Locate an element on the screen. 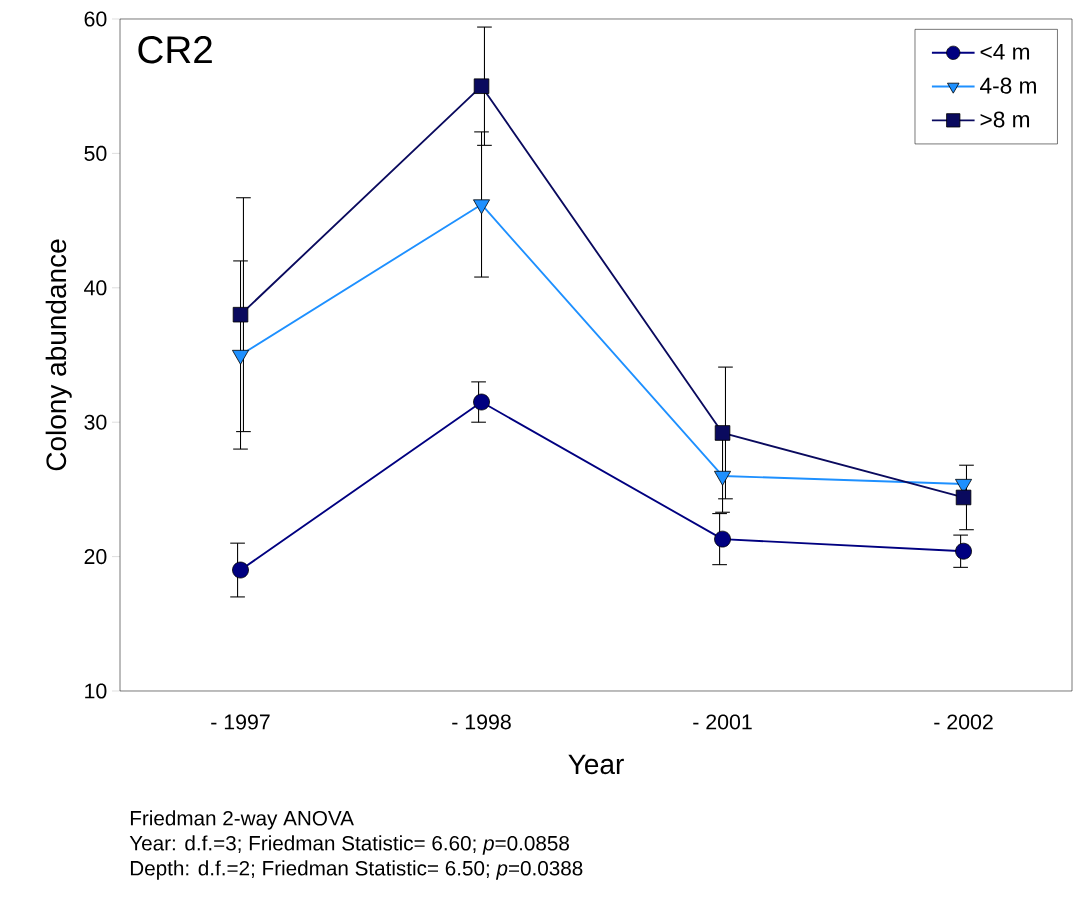 The width and height of the screenshot is (1074, 897). legend-label: >8 m is located at coordinates (1005, 119).